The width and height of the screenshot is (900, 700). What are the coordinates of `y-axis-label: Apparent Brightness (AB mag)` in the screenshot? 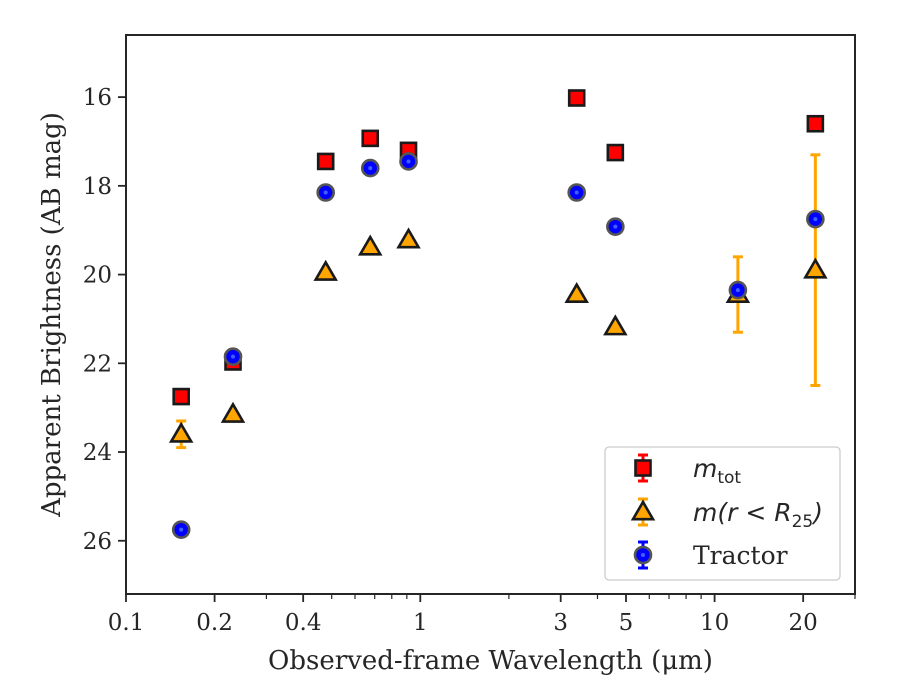 It's located at (52, 315).